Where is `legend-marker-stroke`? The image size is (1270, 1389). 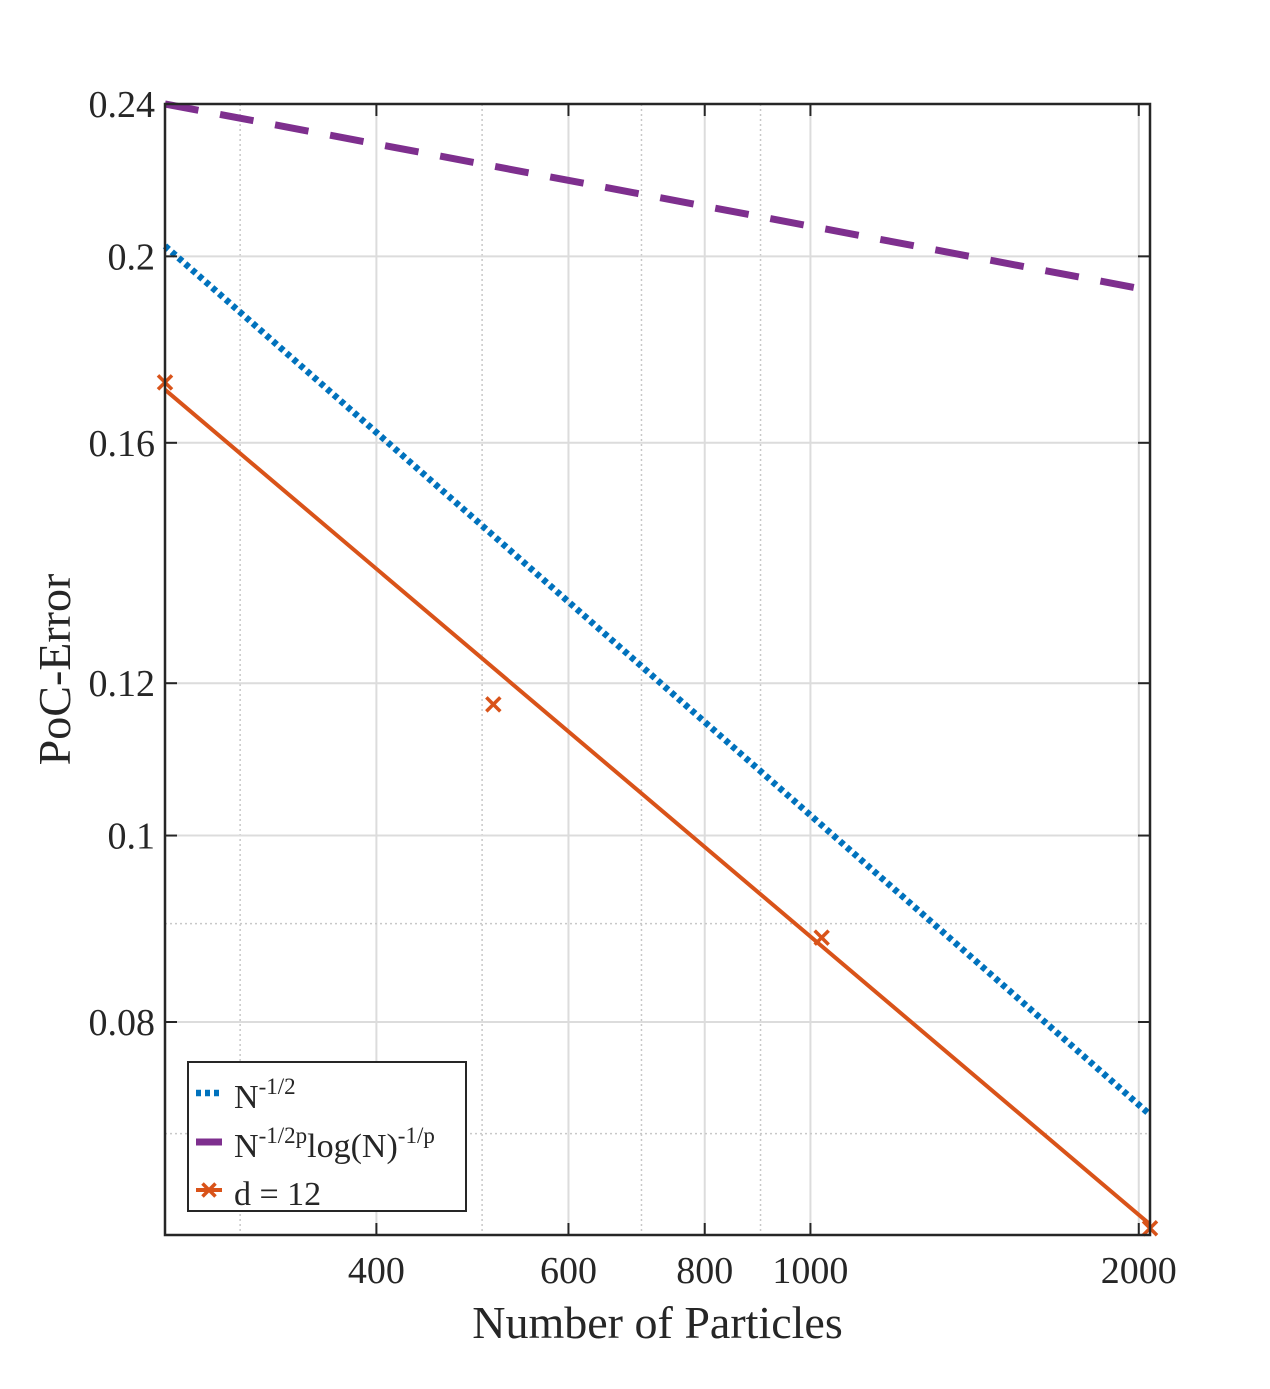
legend-marker-stroke is located at coordinates (209, 1190).